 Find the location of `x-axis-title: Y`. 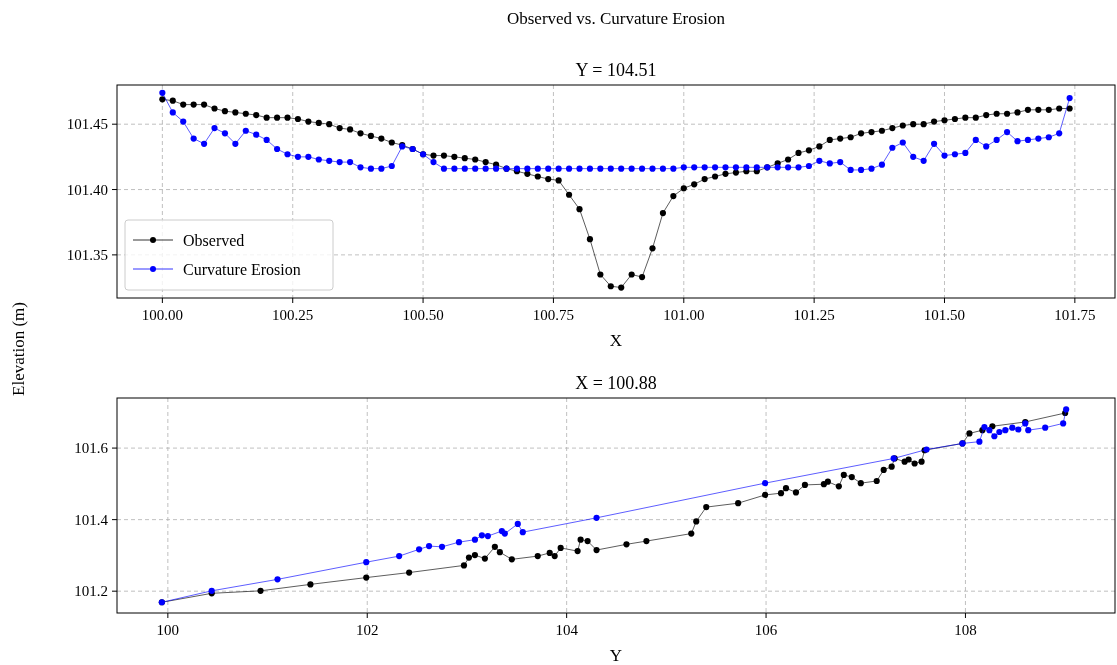

x-axis-title: Y is located at coordinates (616, 655).